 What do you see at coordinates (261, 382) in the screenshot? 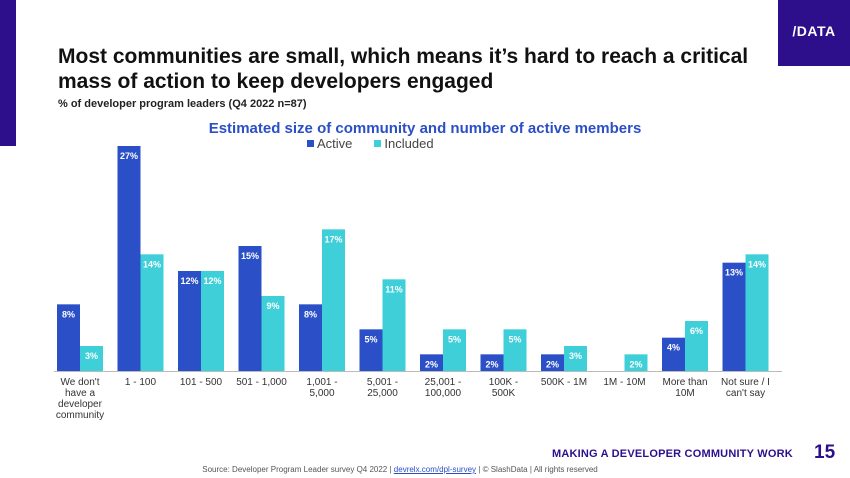
I see `category-label-3: 501 - 1,000` at bounding box center [261, 382].